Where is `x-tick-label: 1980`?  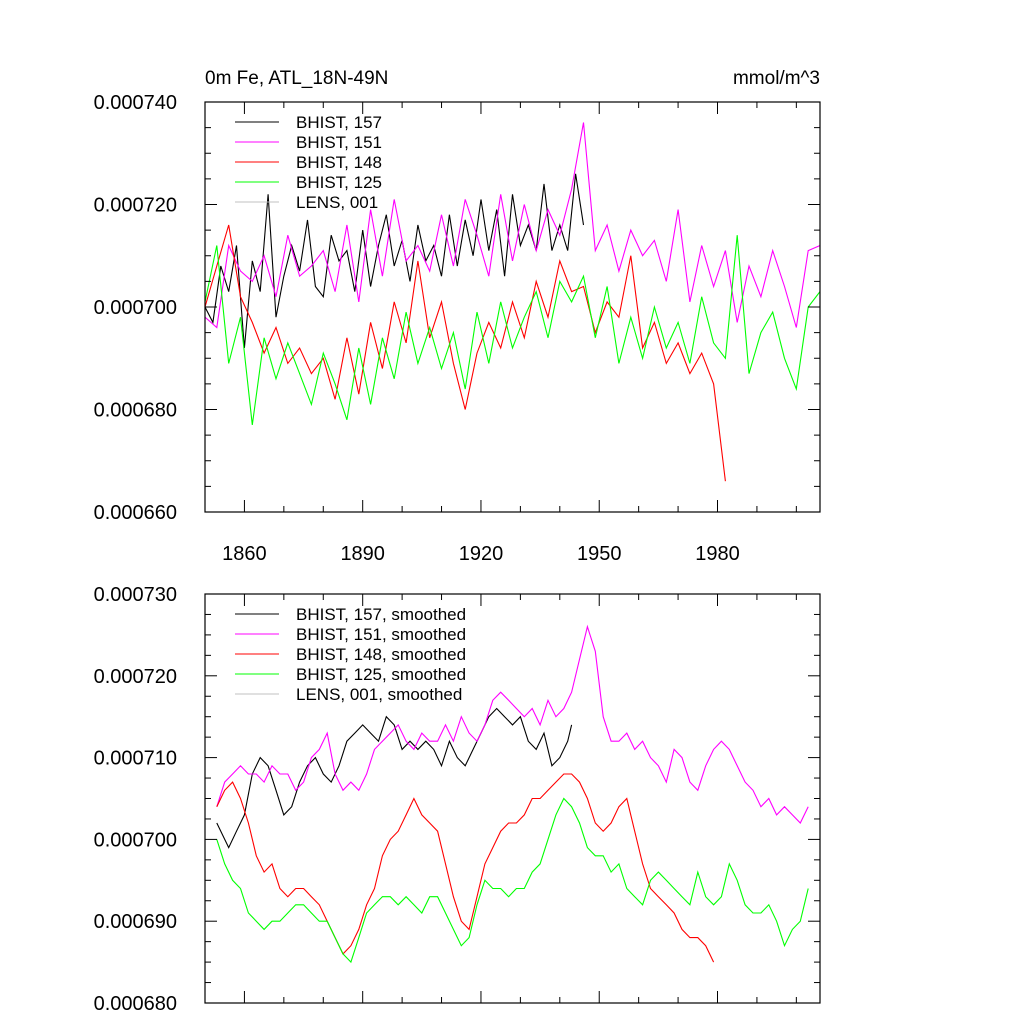 x-tick-label: 1980 is located at coordinates (717, 554).